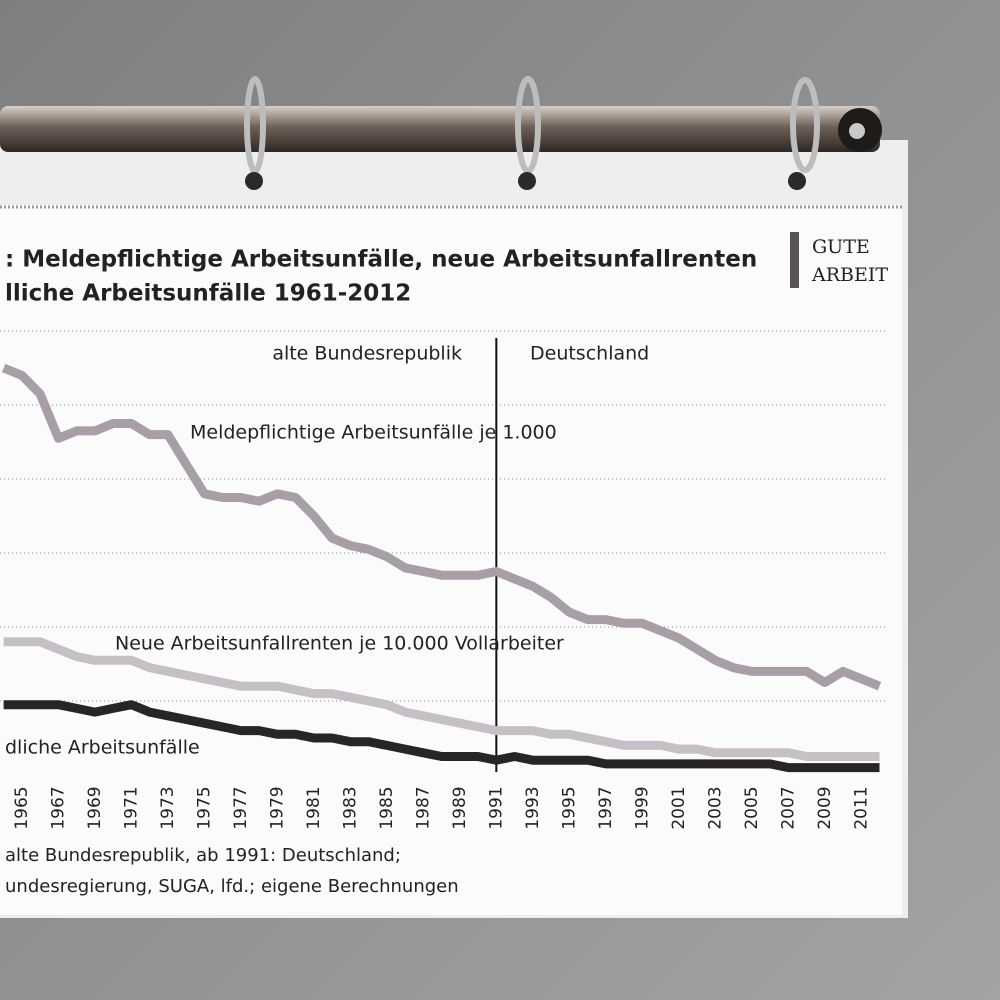  I want to click on x-tick-label: 1981, so click(314, 807).